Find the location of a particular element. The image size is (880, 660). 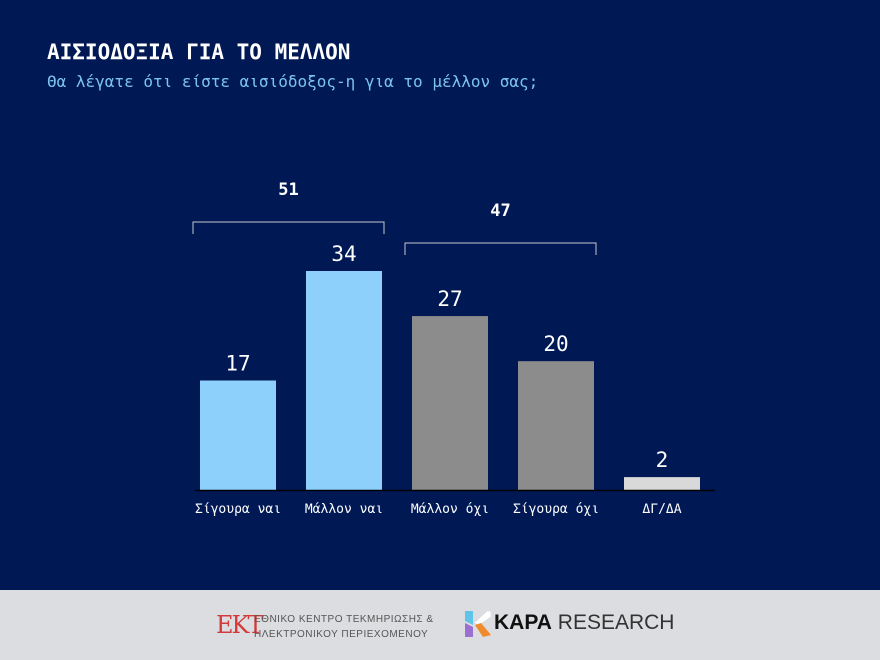

ekt-logo: ΕΚΤ is located at coordinates (239, 625).